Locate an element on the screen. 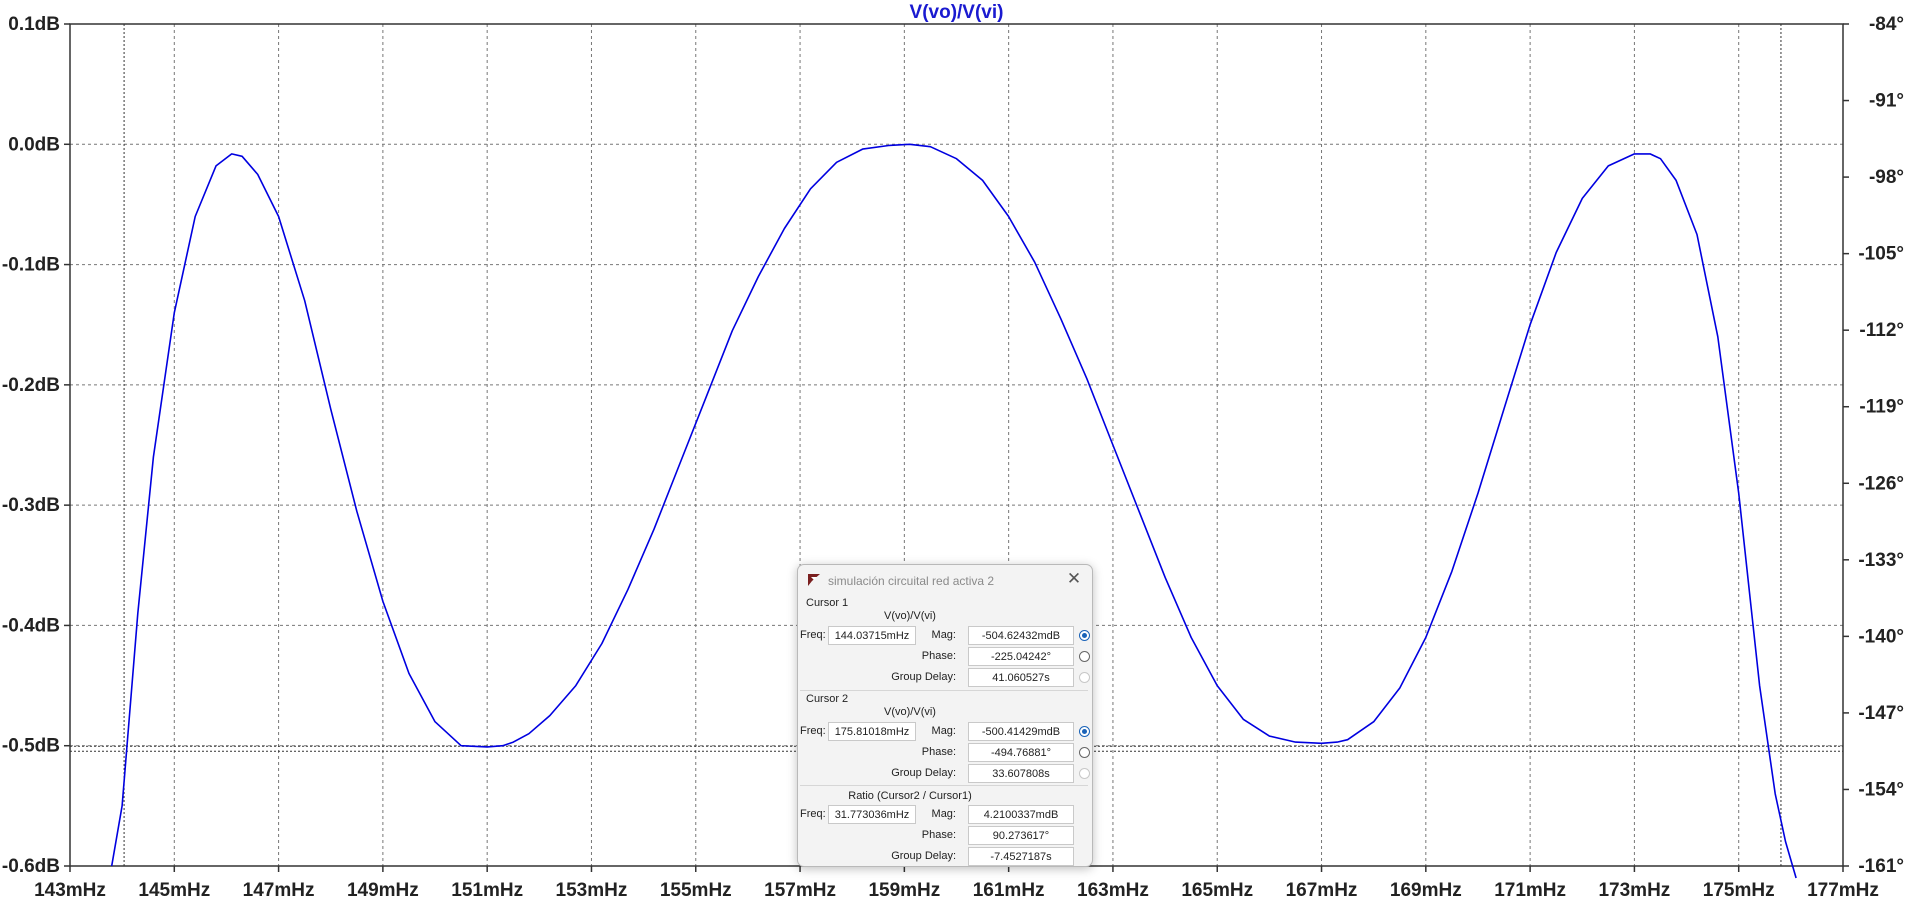  ratio-freq-label: Freq: is located at coordinates (813, 814).